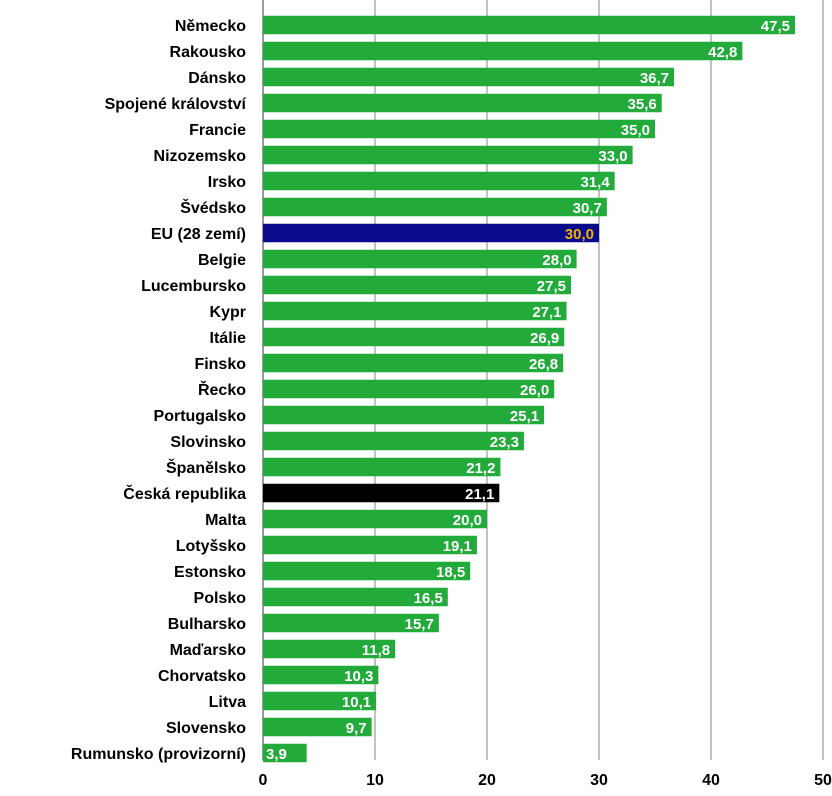  I want to click on value-label: 25,1, so click(524, 416).